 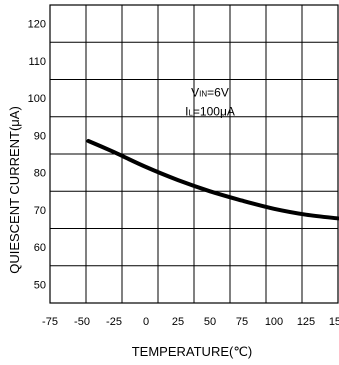 What do you see at coordinates (37, 99) in the screenshot?
I see `y-tick-label: 100` at bounding box center [37, 99].